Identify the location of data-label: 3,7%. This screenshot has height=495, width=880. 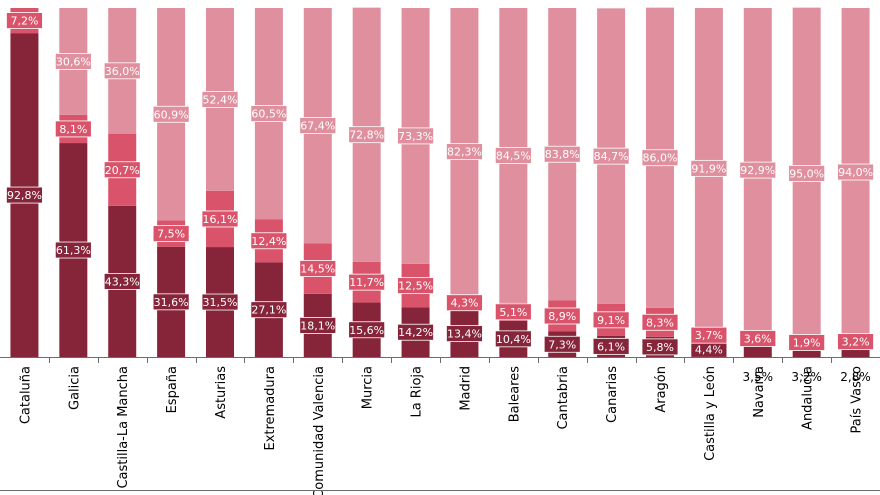
(709, 335).